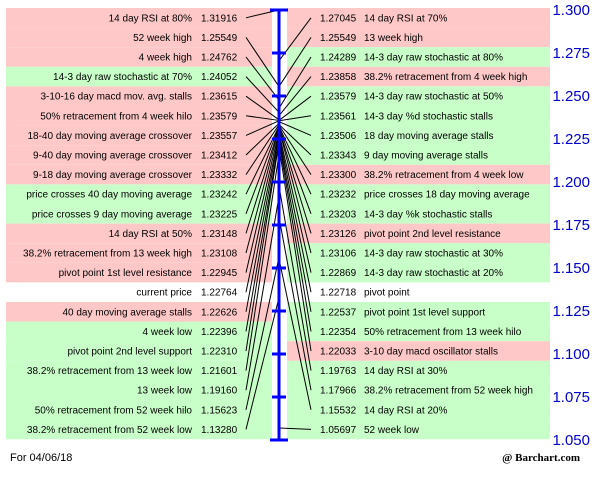 Image resolution: width=594 pixels, height=486 pixels. I want to click on left-row-value: 1.23557, so click(219, 136).